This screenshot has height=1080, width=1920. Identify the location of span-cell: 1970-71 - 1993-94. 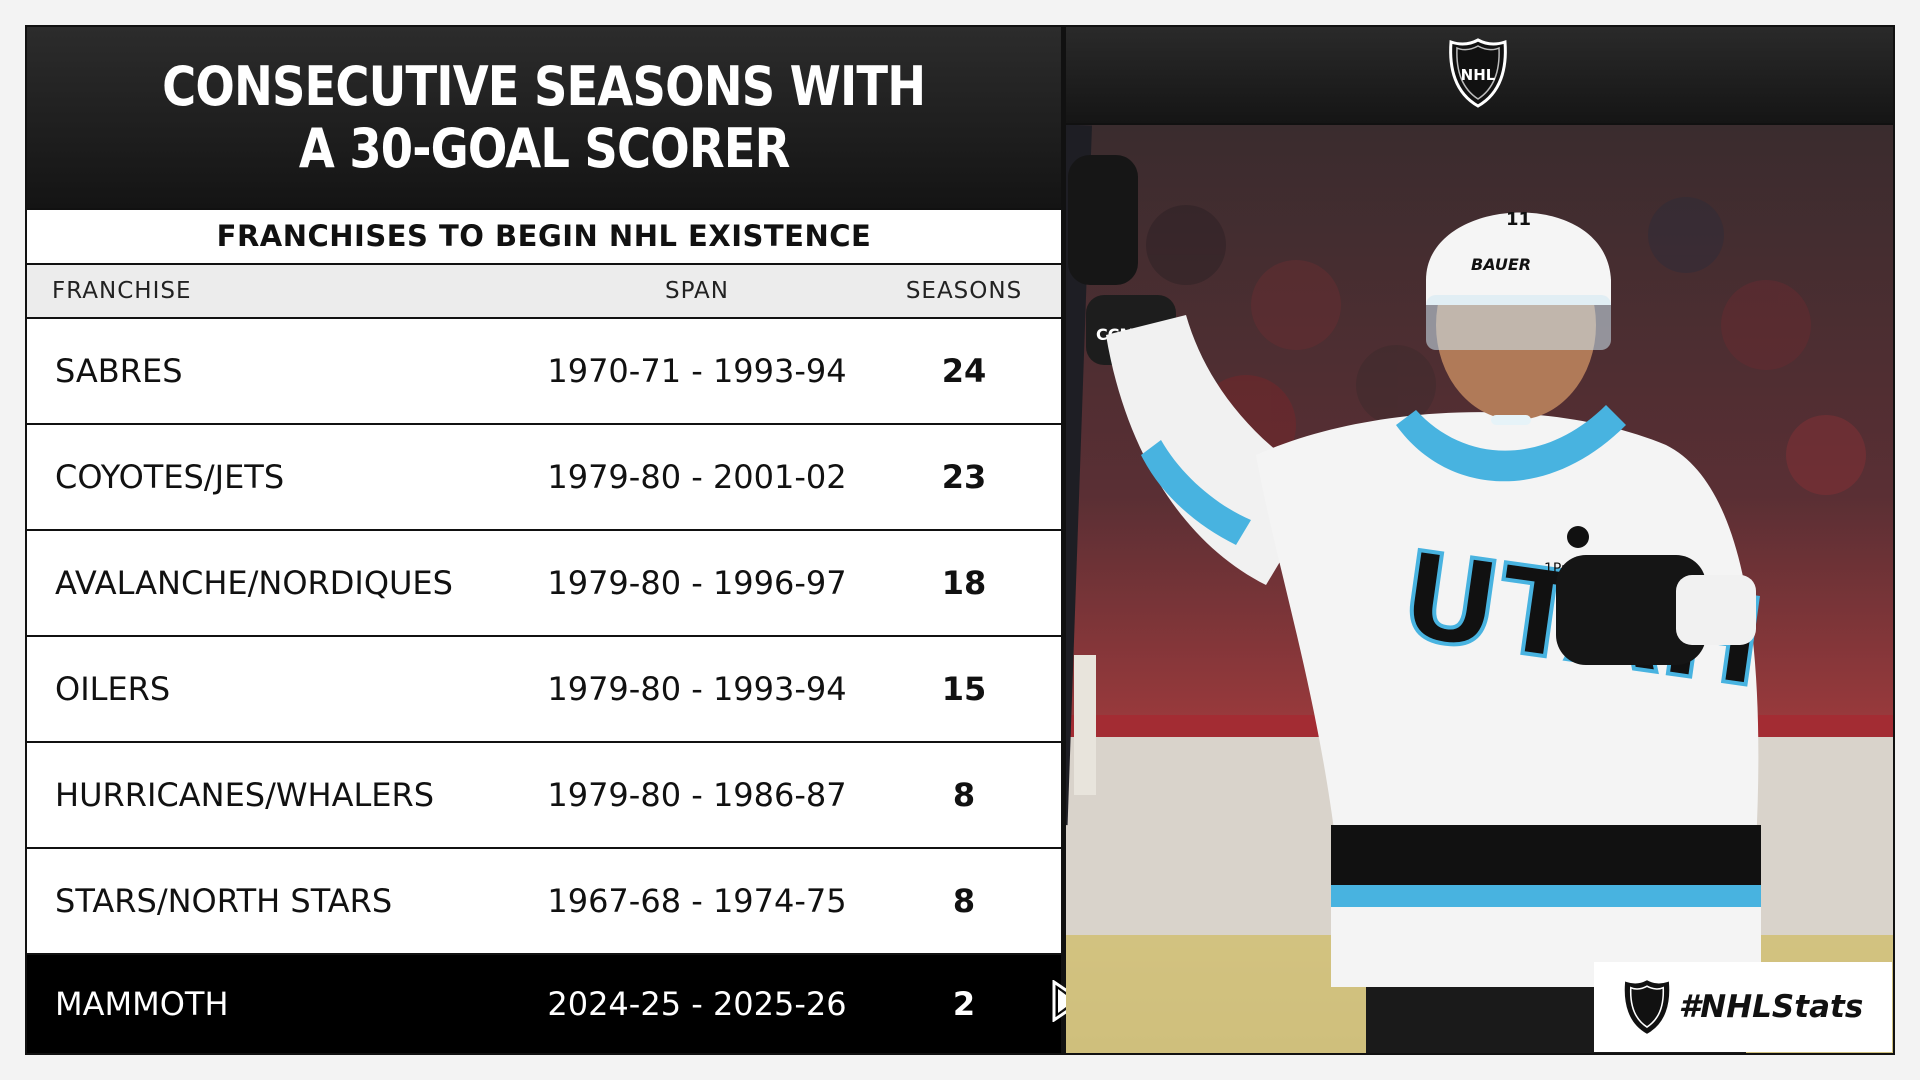
(697, 371).